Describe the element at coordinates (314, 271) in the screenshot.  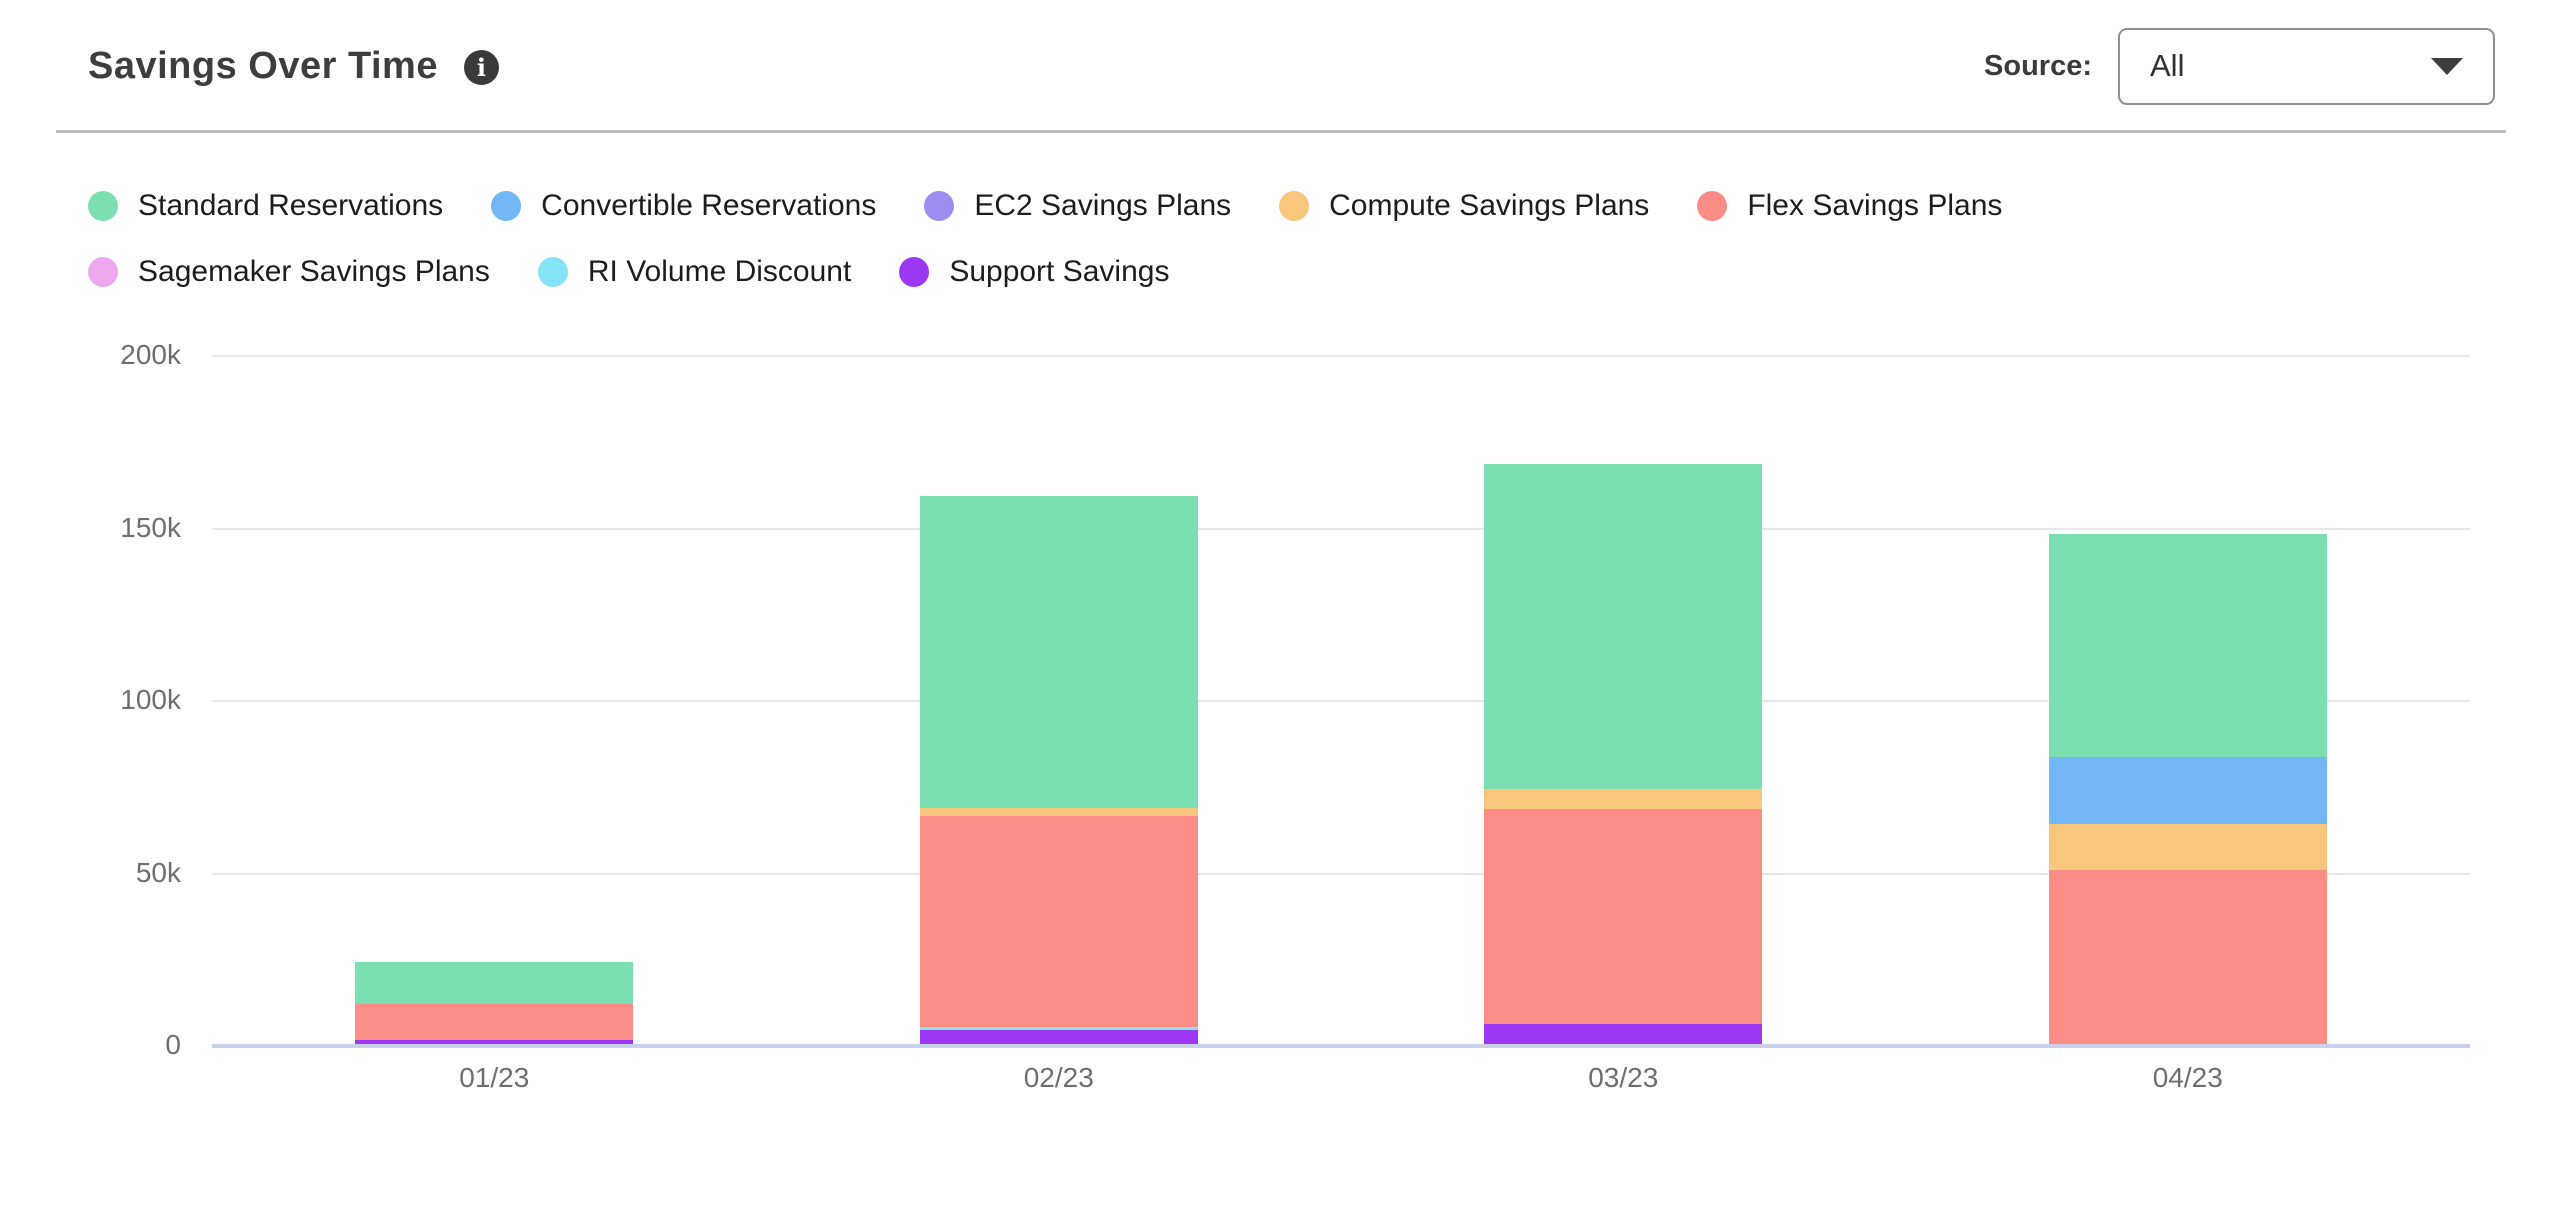
I see `legend-label: Sagemaker Savings Plans` at that location.